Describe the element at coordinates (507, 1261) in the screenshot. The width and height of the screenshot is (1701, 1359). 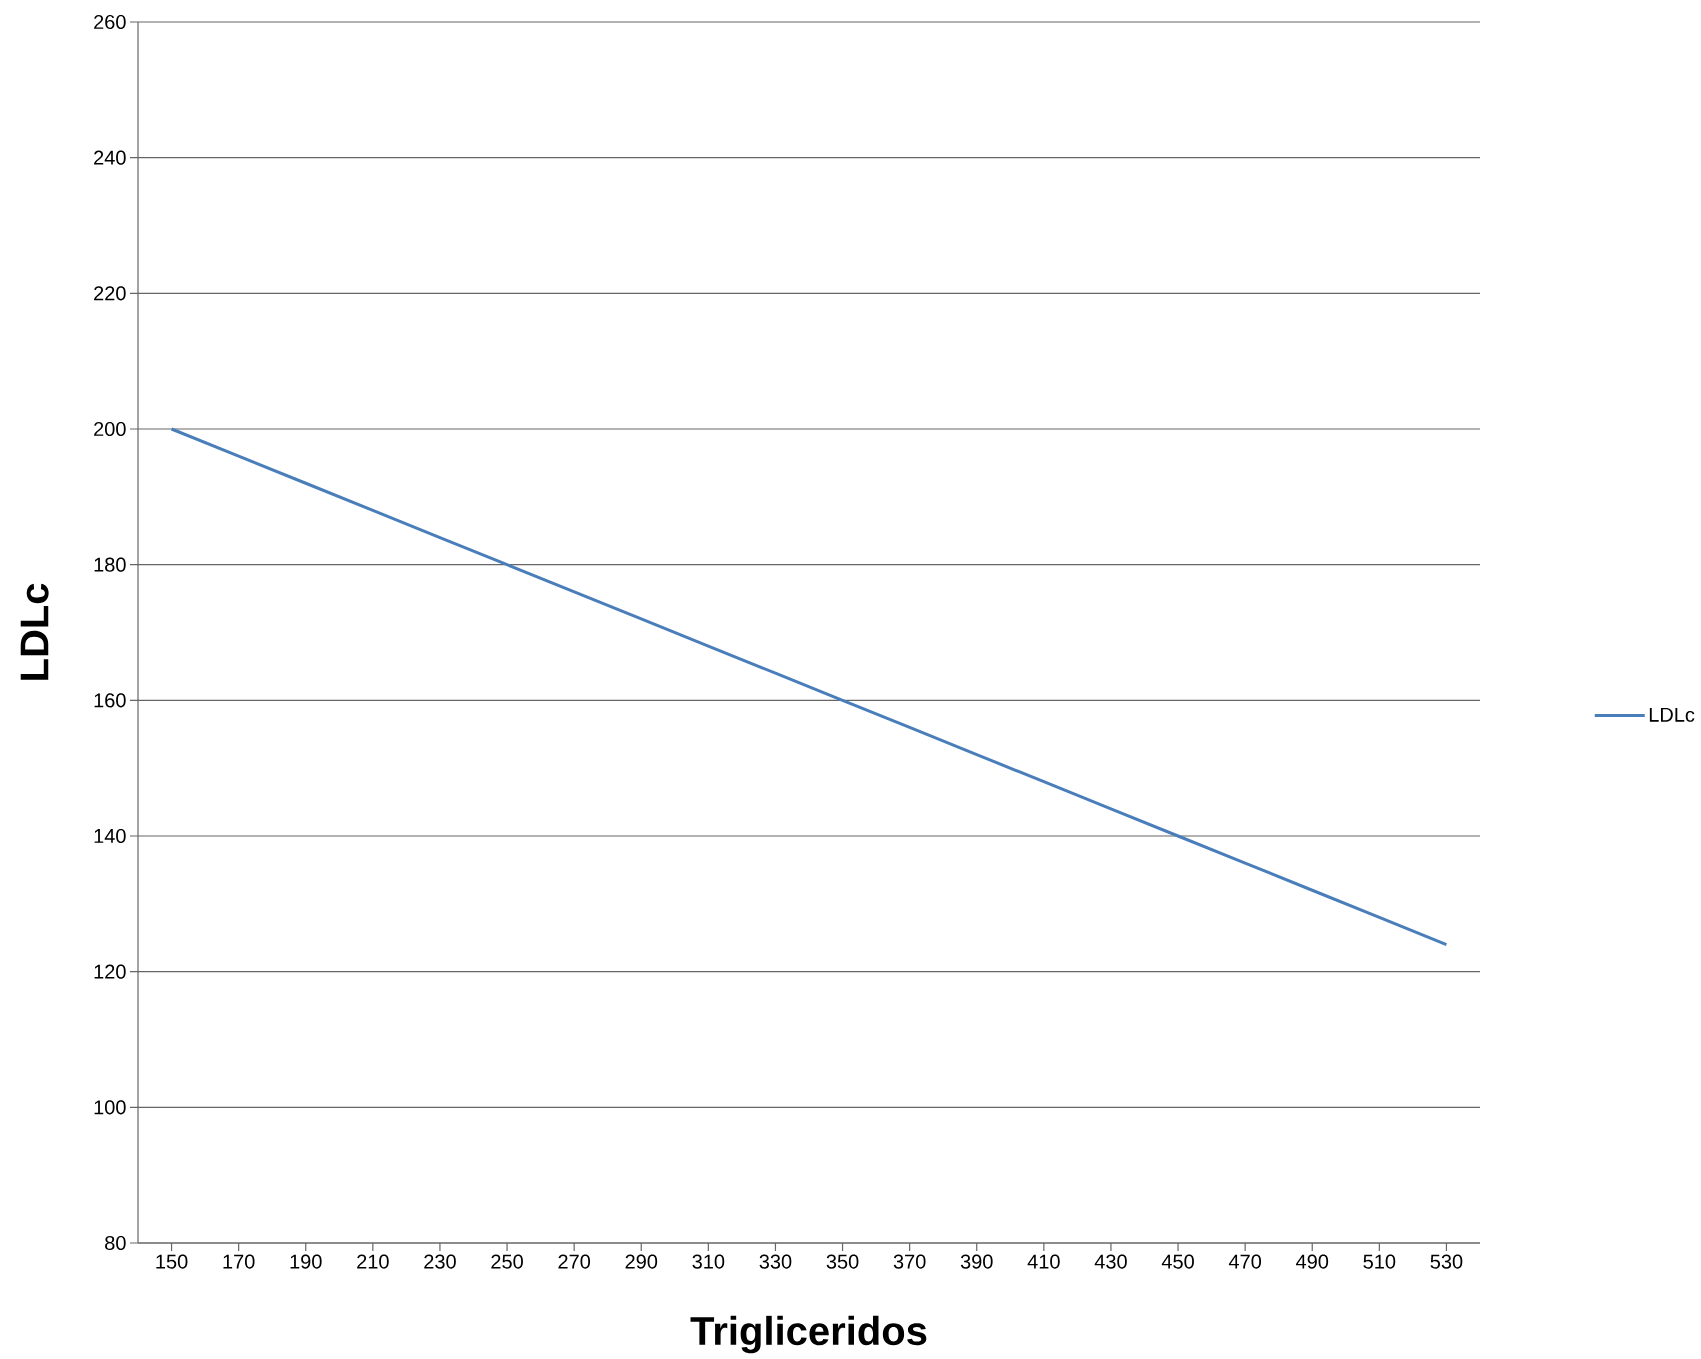
I see `x-tick-label: 250` at that location.